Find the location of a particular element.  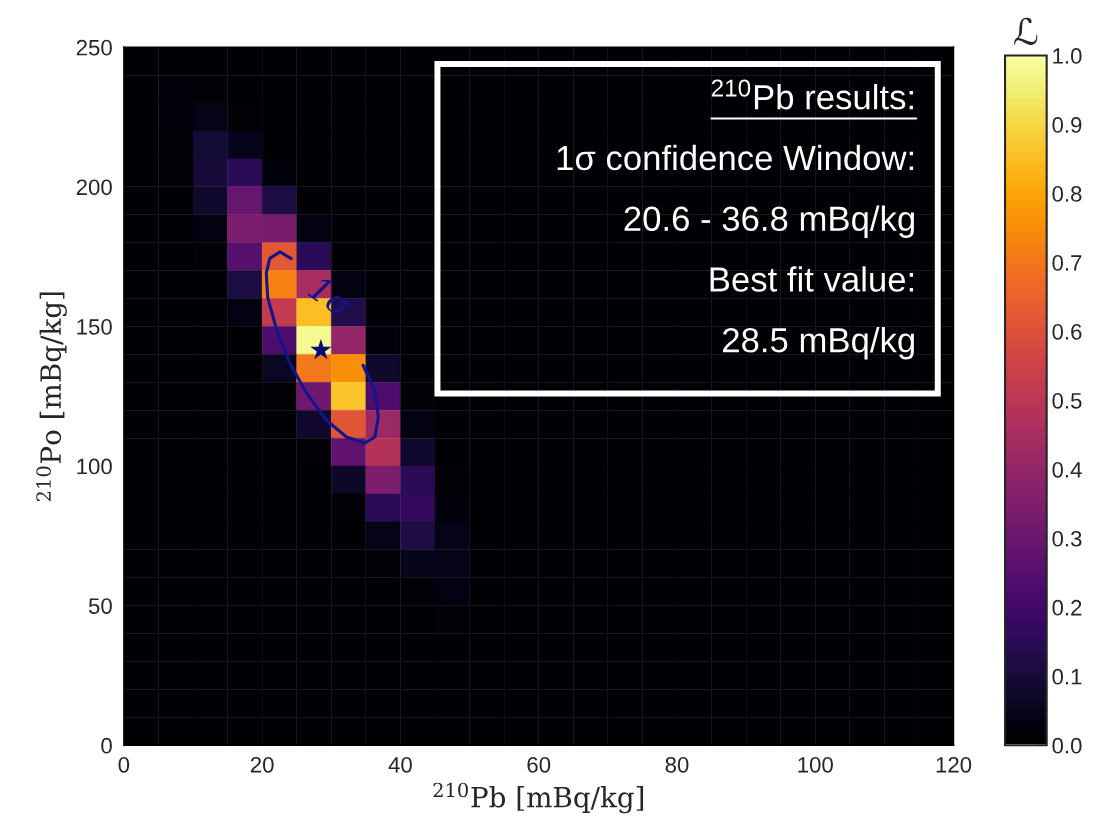

color-bar-label: 0.3 is located at coordinates (1067, 538).